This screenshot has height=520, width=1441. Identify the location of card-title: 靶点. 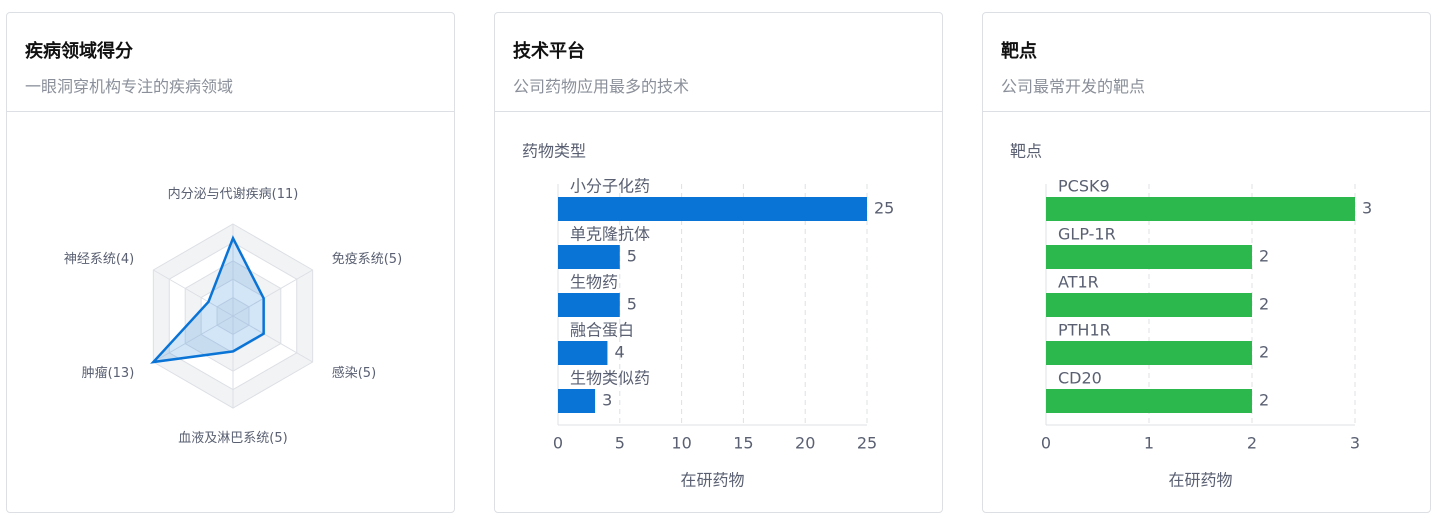
(1019, 51).